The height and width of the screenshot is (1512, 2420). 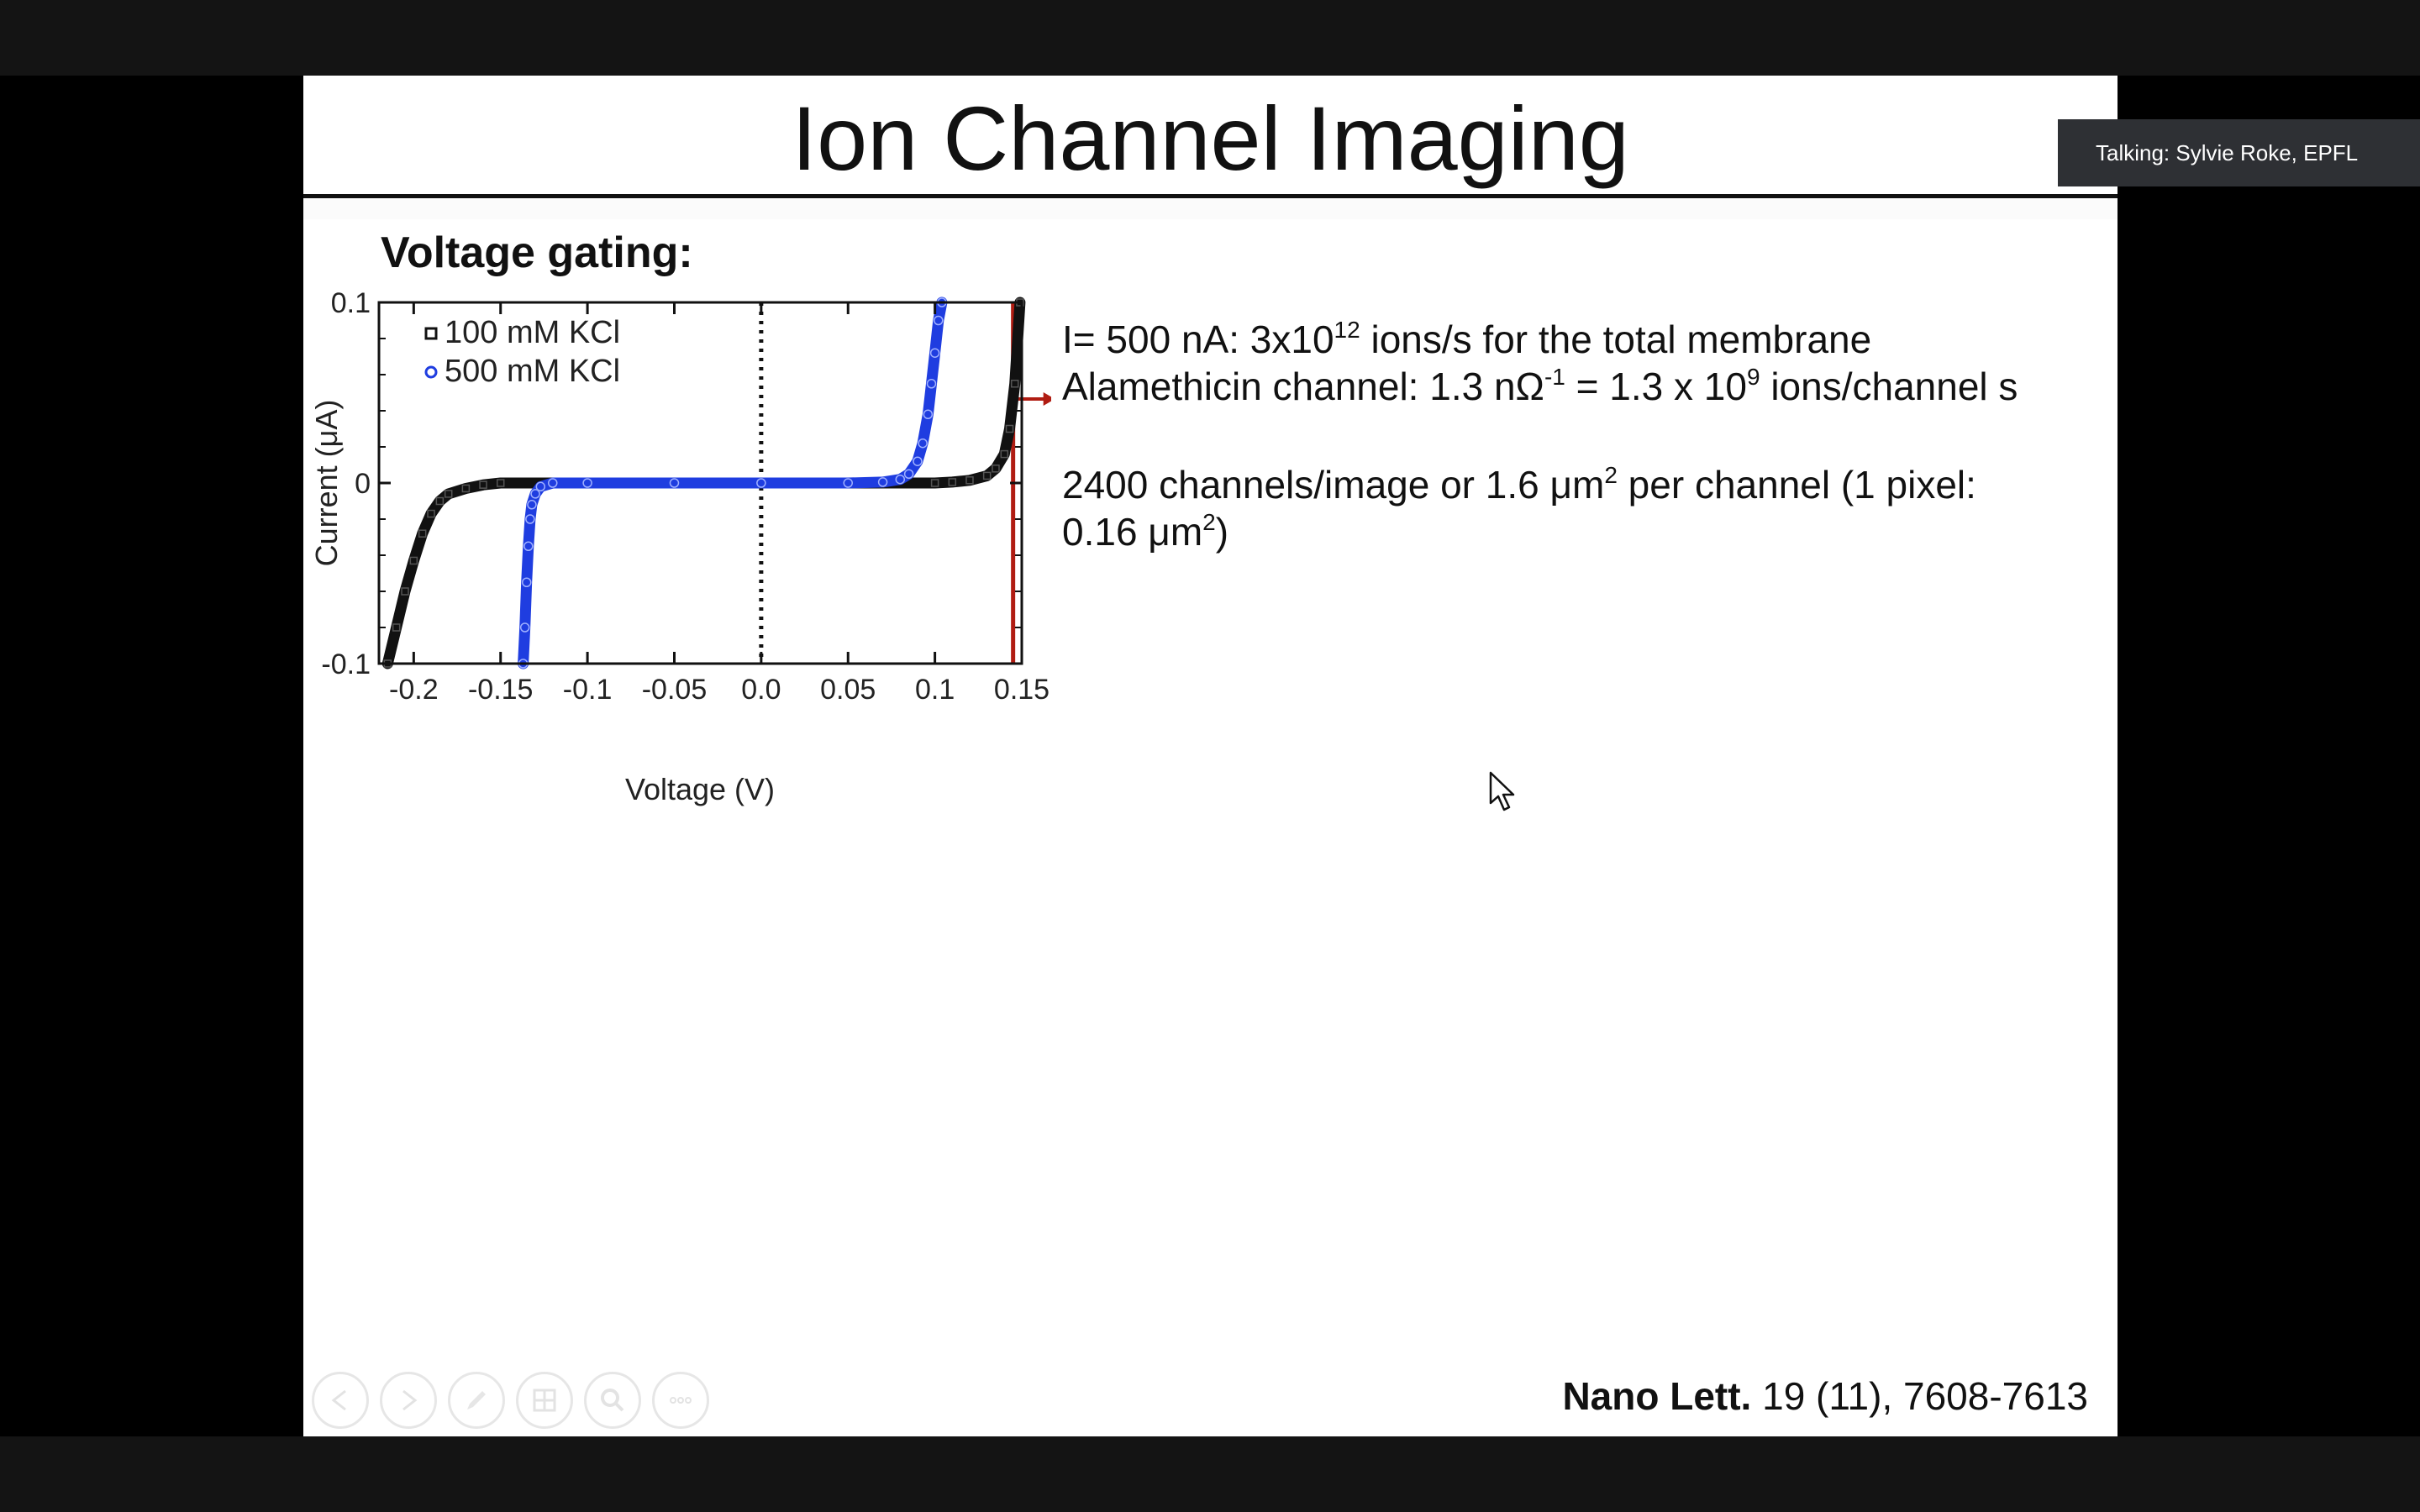 What do you see at coordinates (363, 484) in the screenshot?
I see `y-tick-label: 0` at bounding box center [363, 484].